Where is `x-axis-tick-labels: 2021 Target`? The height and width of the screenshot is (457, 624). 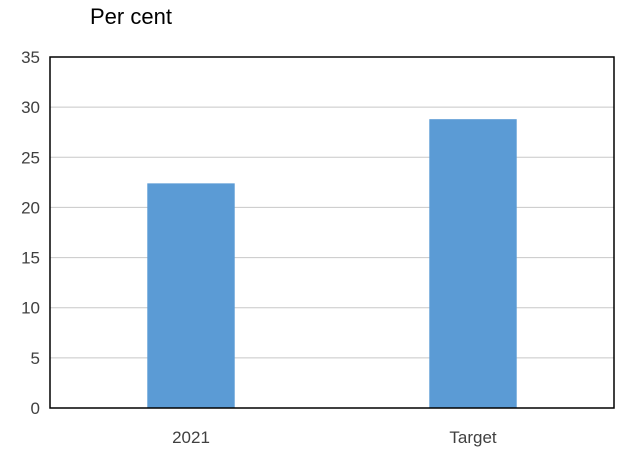 x-axis-tick-labels: 2021 Target is located at coordinates (334, 437).